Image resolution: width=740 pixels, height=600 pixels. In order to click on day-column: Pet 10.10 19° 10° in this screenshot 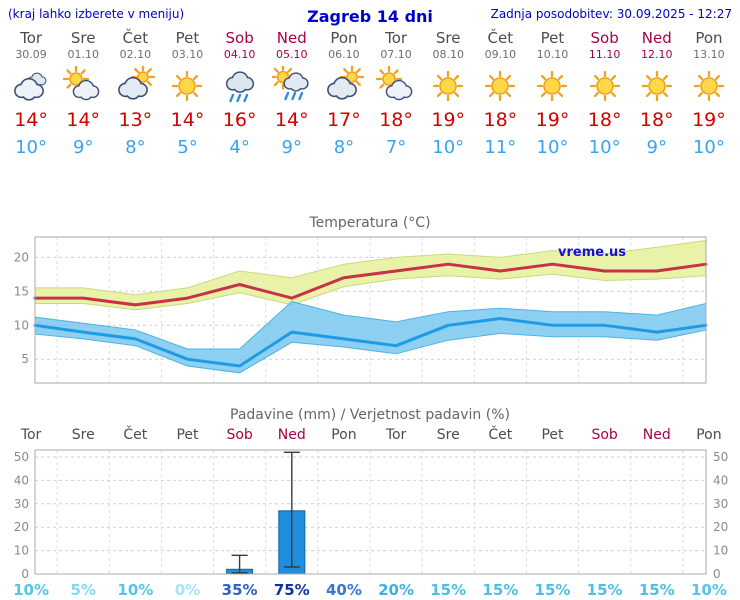, I will do `click(552, 95)`.